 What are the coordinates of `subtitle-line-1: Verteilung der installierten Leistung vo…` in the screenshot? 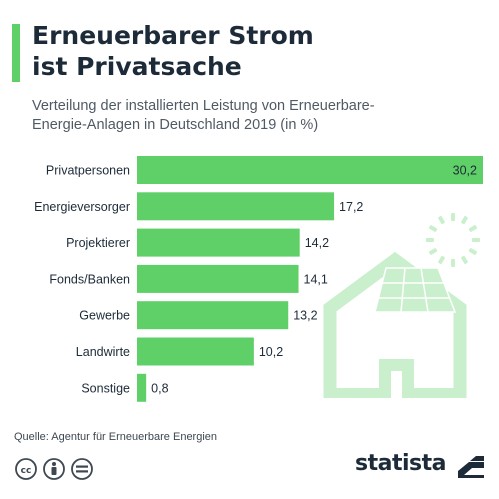 It's located at (203, 106).